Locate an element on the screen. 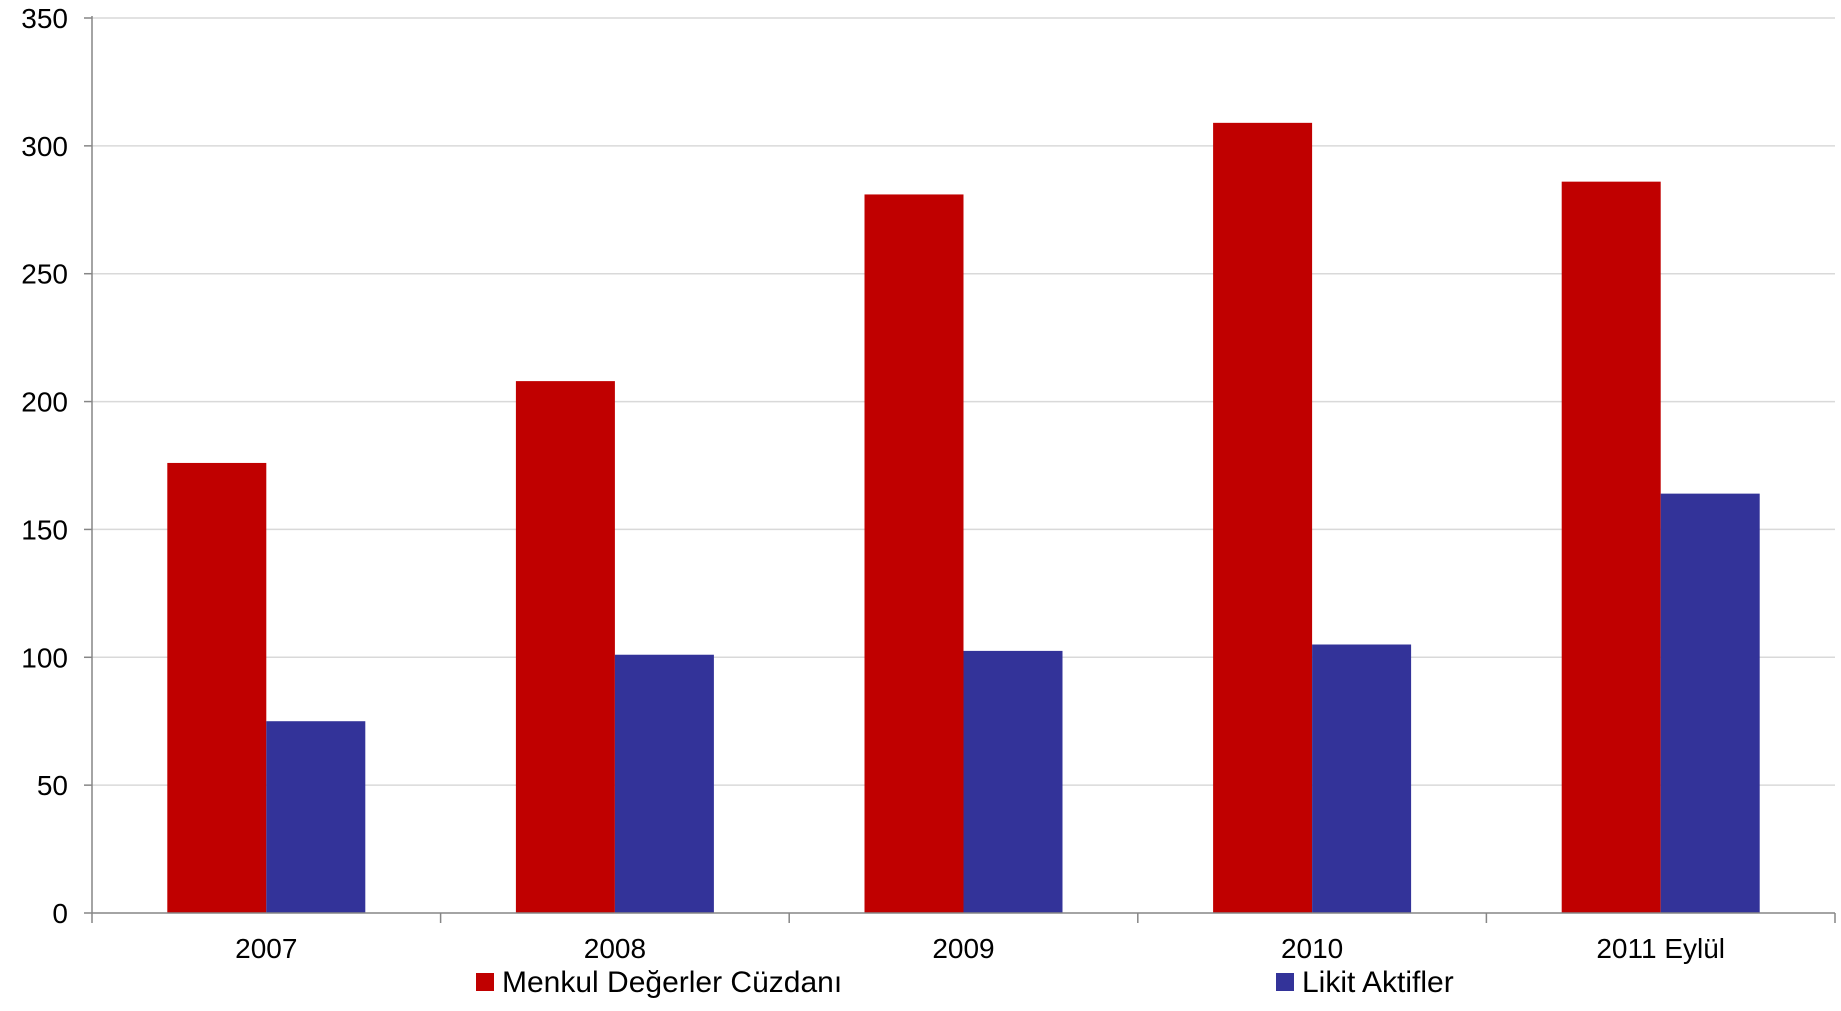 The height and width of the screenshot is (1011, 1841). x-axis-categories: 2007 2008 2009 2010 2011 Eylül is located at coordinates (980, 948).